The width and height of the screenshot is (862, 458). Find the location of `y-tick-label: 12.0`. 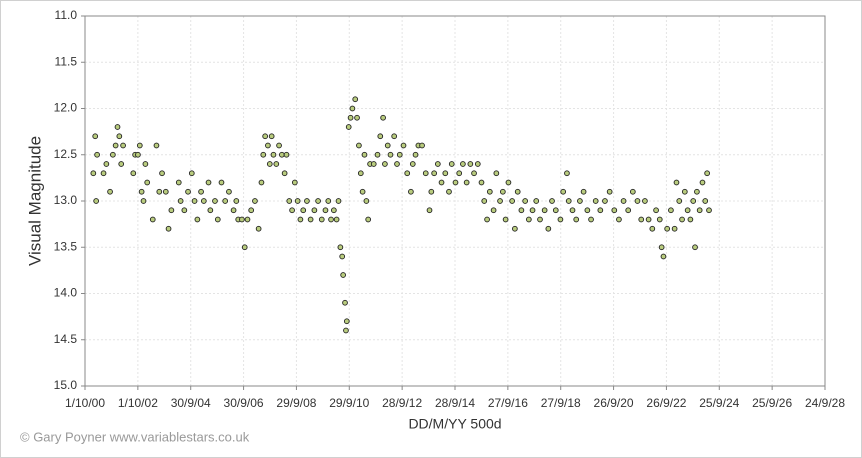

y-tick-label: 12.0 is located at coordinates (66, 108).